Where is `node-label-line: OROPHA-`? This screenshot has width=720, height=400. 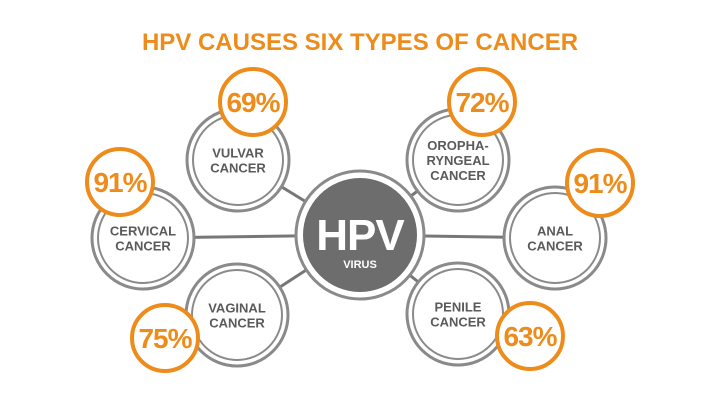
node-label-line: OROPHA- is located at coordinates (457, 145).